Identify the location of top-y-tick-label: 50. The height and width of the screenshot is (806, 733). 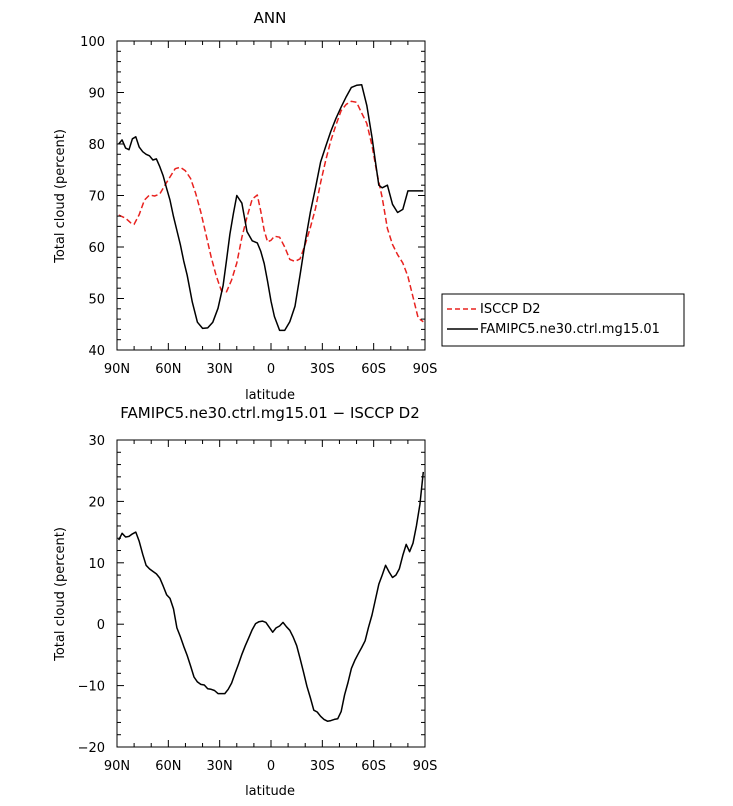
(96, 300).